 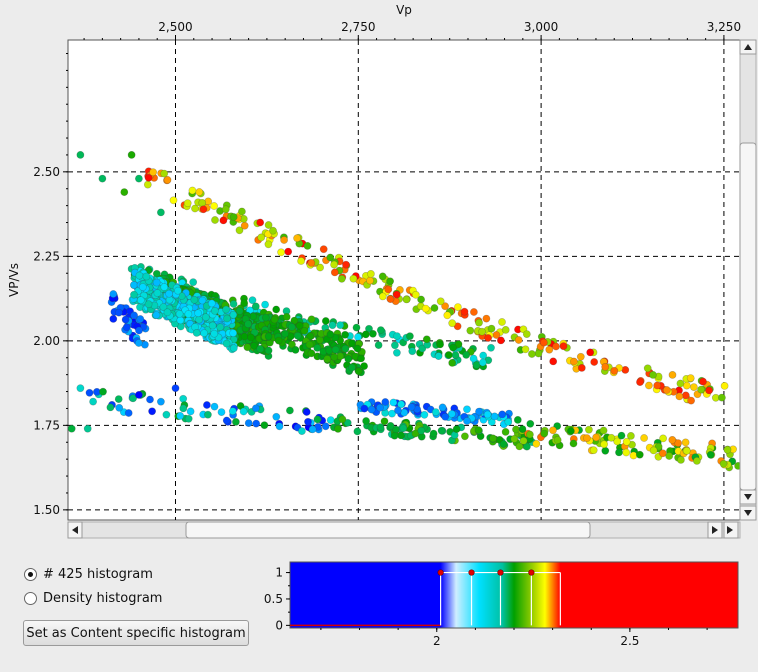 What do you see at coordinates (514, 595) in the screenshot?
I see `histogram-color-bar` at bounding box center [514, 595].